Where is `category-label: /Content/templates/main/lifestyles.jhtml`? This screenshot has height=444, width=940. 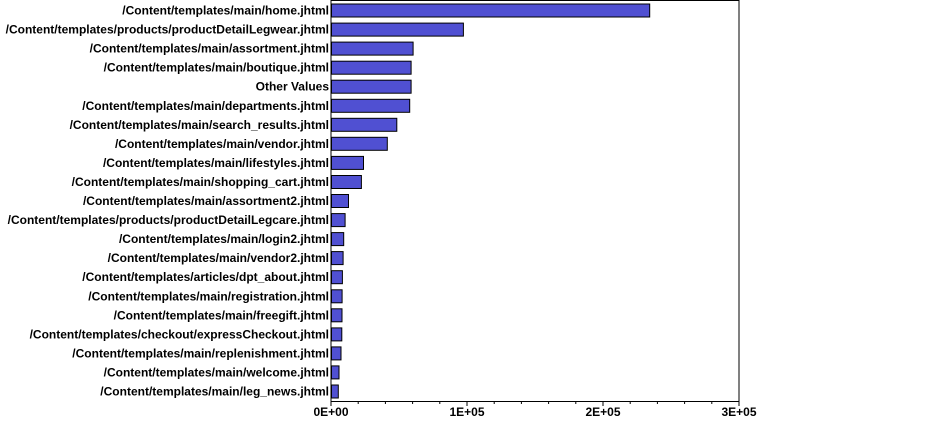 category-label: /Content/templates/main/lifestyles.jhtml is located at coordinates (216, 163).